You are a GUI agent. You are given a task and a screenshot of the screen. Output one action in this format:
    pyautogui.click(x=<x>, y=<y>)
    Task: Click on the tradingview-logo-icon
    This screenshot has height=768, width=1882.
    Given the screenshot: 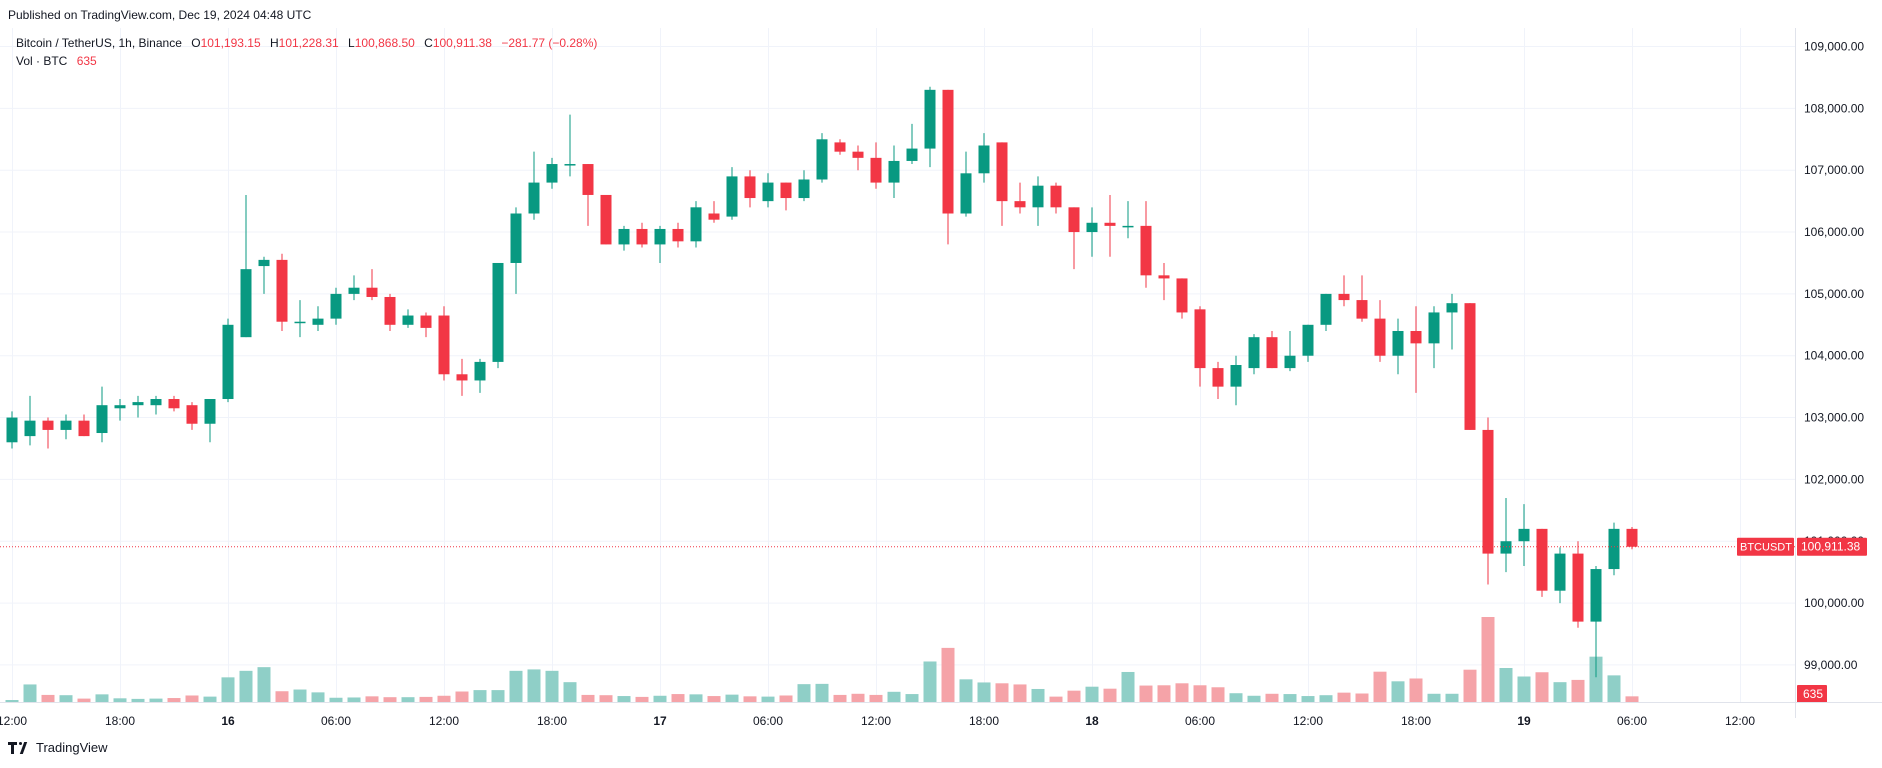 What is the action you would take?
    pyautogui.click(x=19, y=747)
    